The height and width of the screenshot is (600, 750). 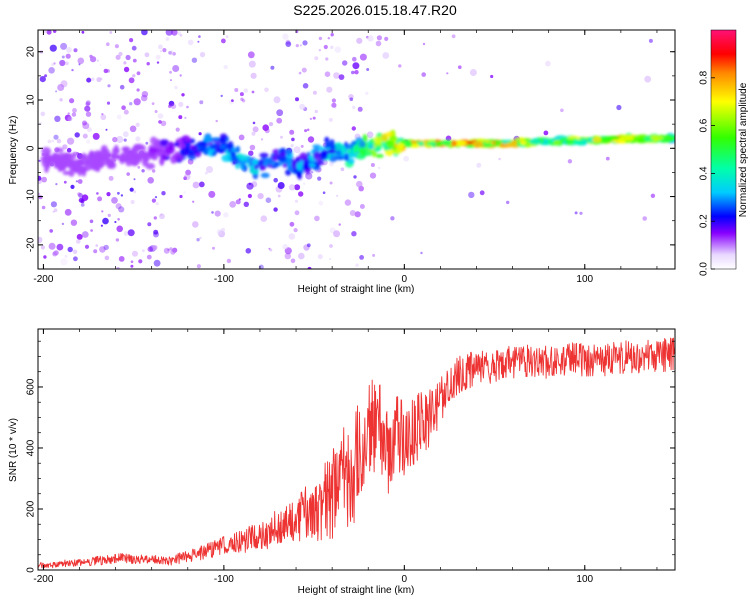 What do you see at coordinates (704, 77) in the screenshot?
I see `colorbar-tick-label: 0.8` at bounding box center [704, 77].